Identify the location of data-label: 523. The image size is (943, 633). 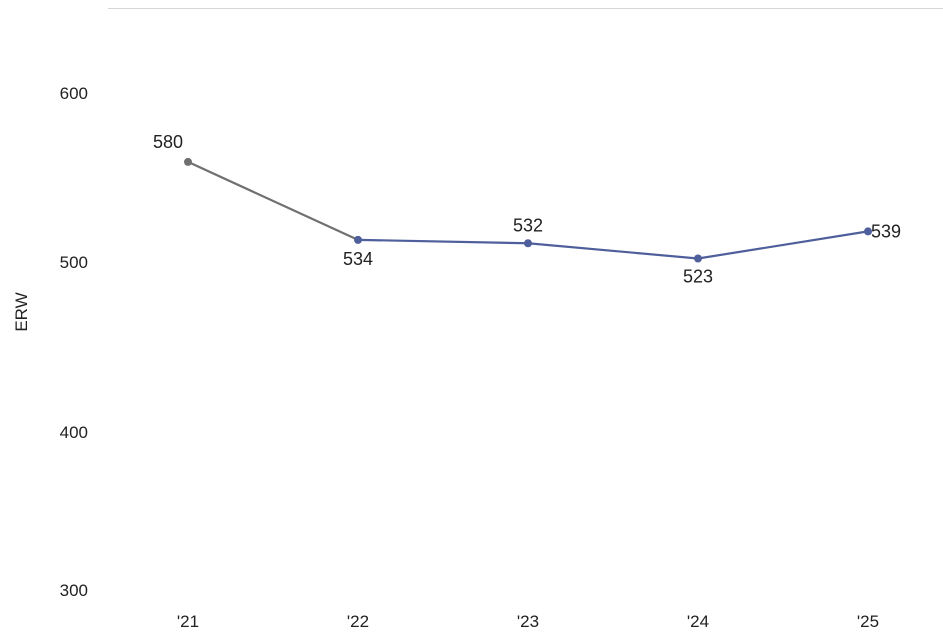
(698, 277).